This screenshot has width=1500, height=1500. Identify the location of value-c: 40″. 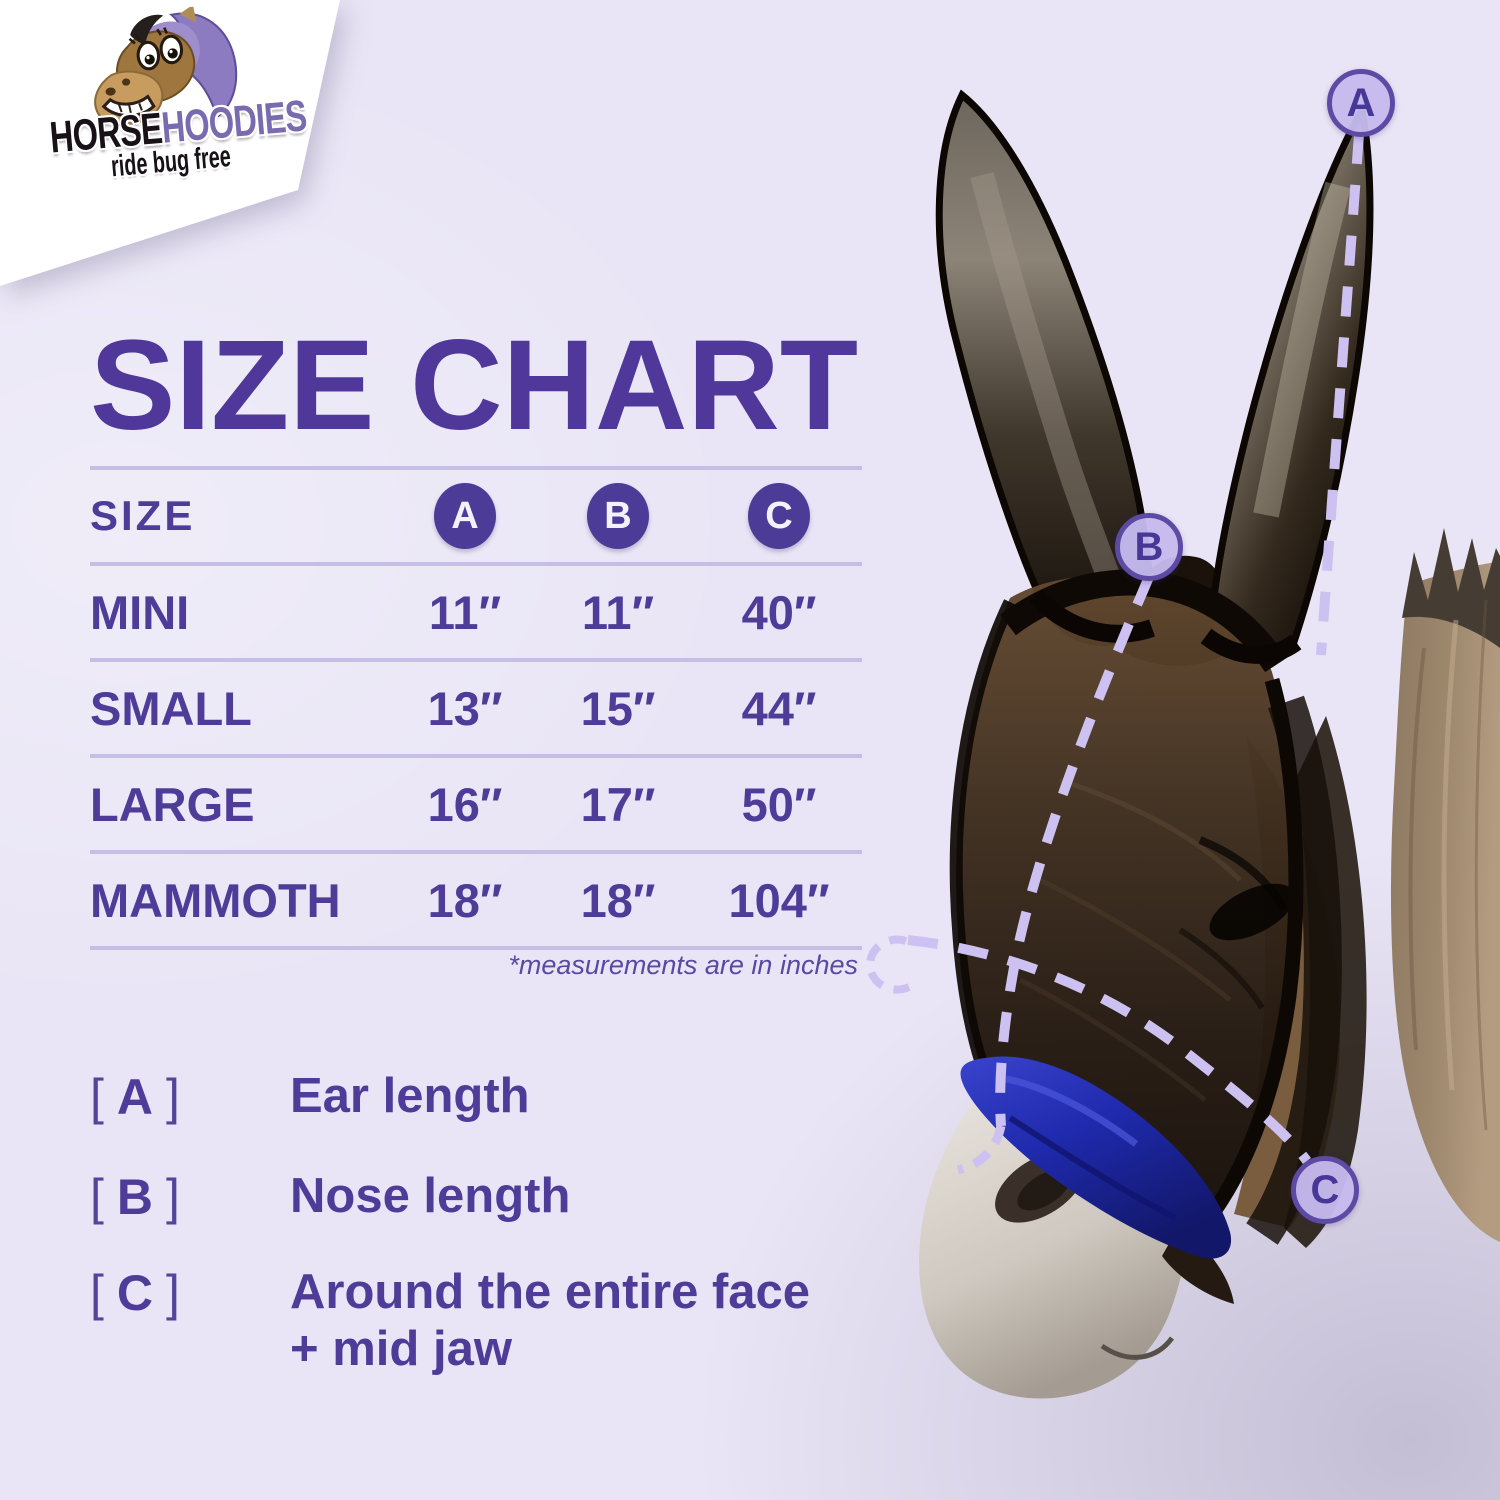
(779, 612).